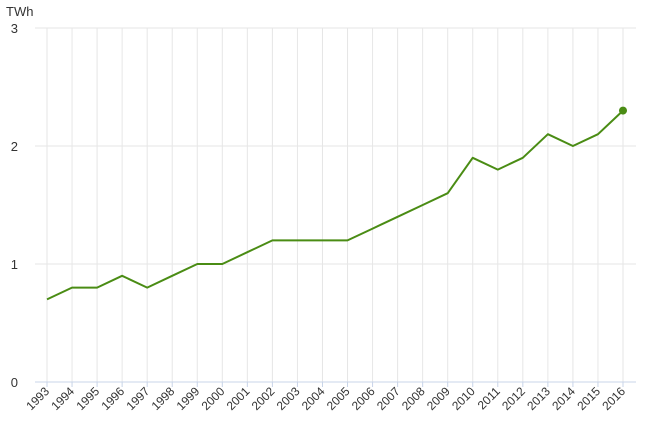 Image resolution: width=654 pixels, height=425 pixels. I want to click on x-tick-label: 2002, so click(263, 398).